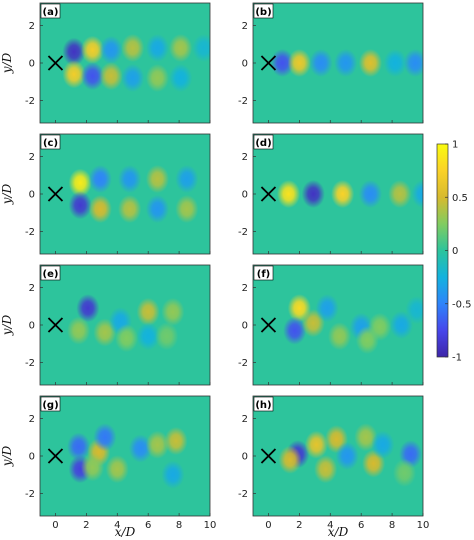  I want to click on panel-label: (g), so click(50, 404).